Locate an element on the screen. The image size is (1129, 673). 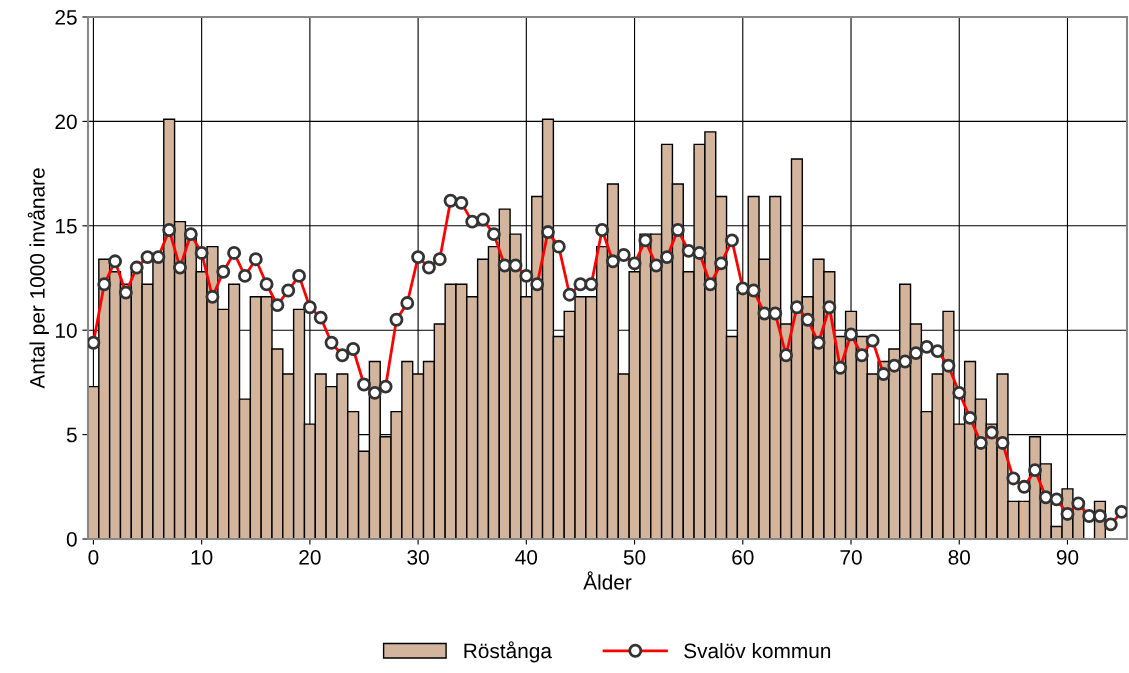
x-tick-label: 10 is located at coordinates (202, 557).